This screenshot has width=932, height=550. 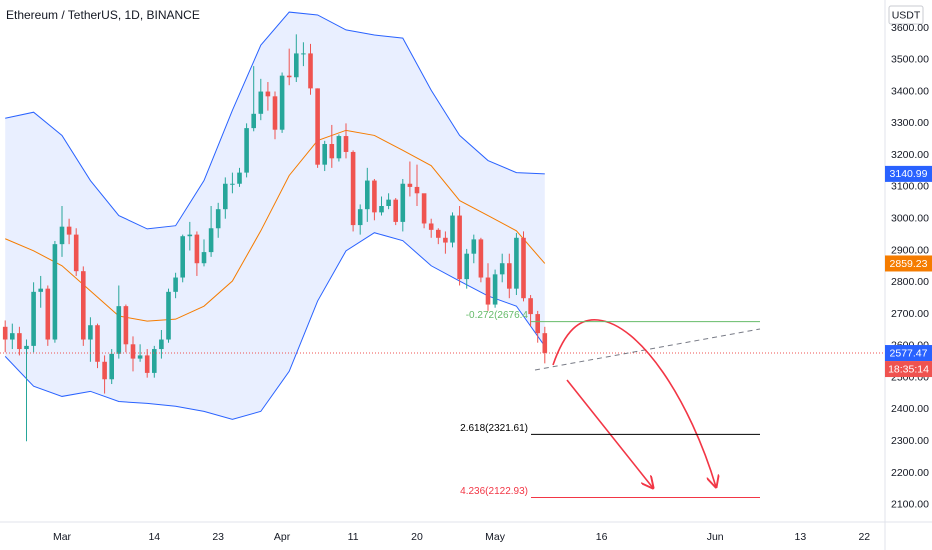 I want to click on y-tick-label: 2300.00, so click(x=910, y=441).